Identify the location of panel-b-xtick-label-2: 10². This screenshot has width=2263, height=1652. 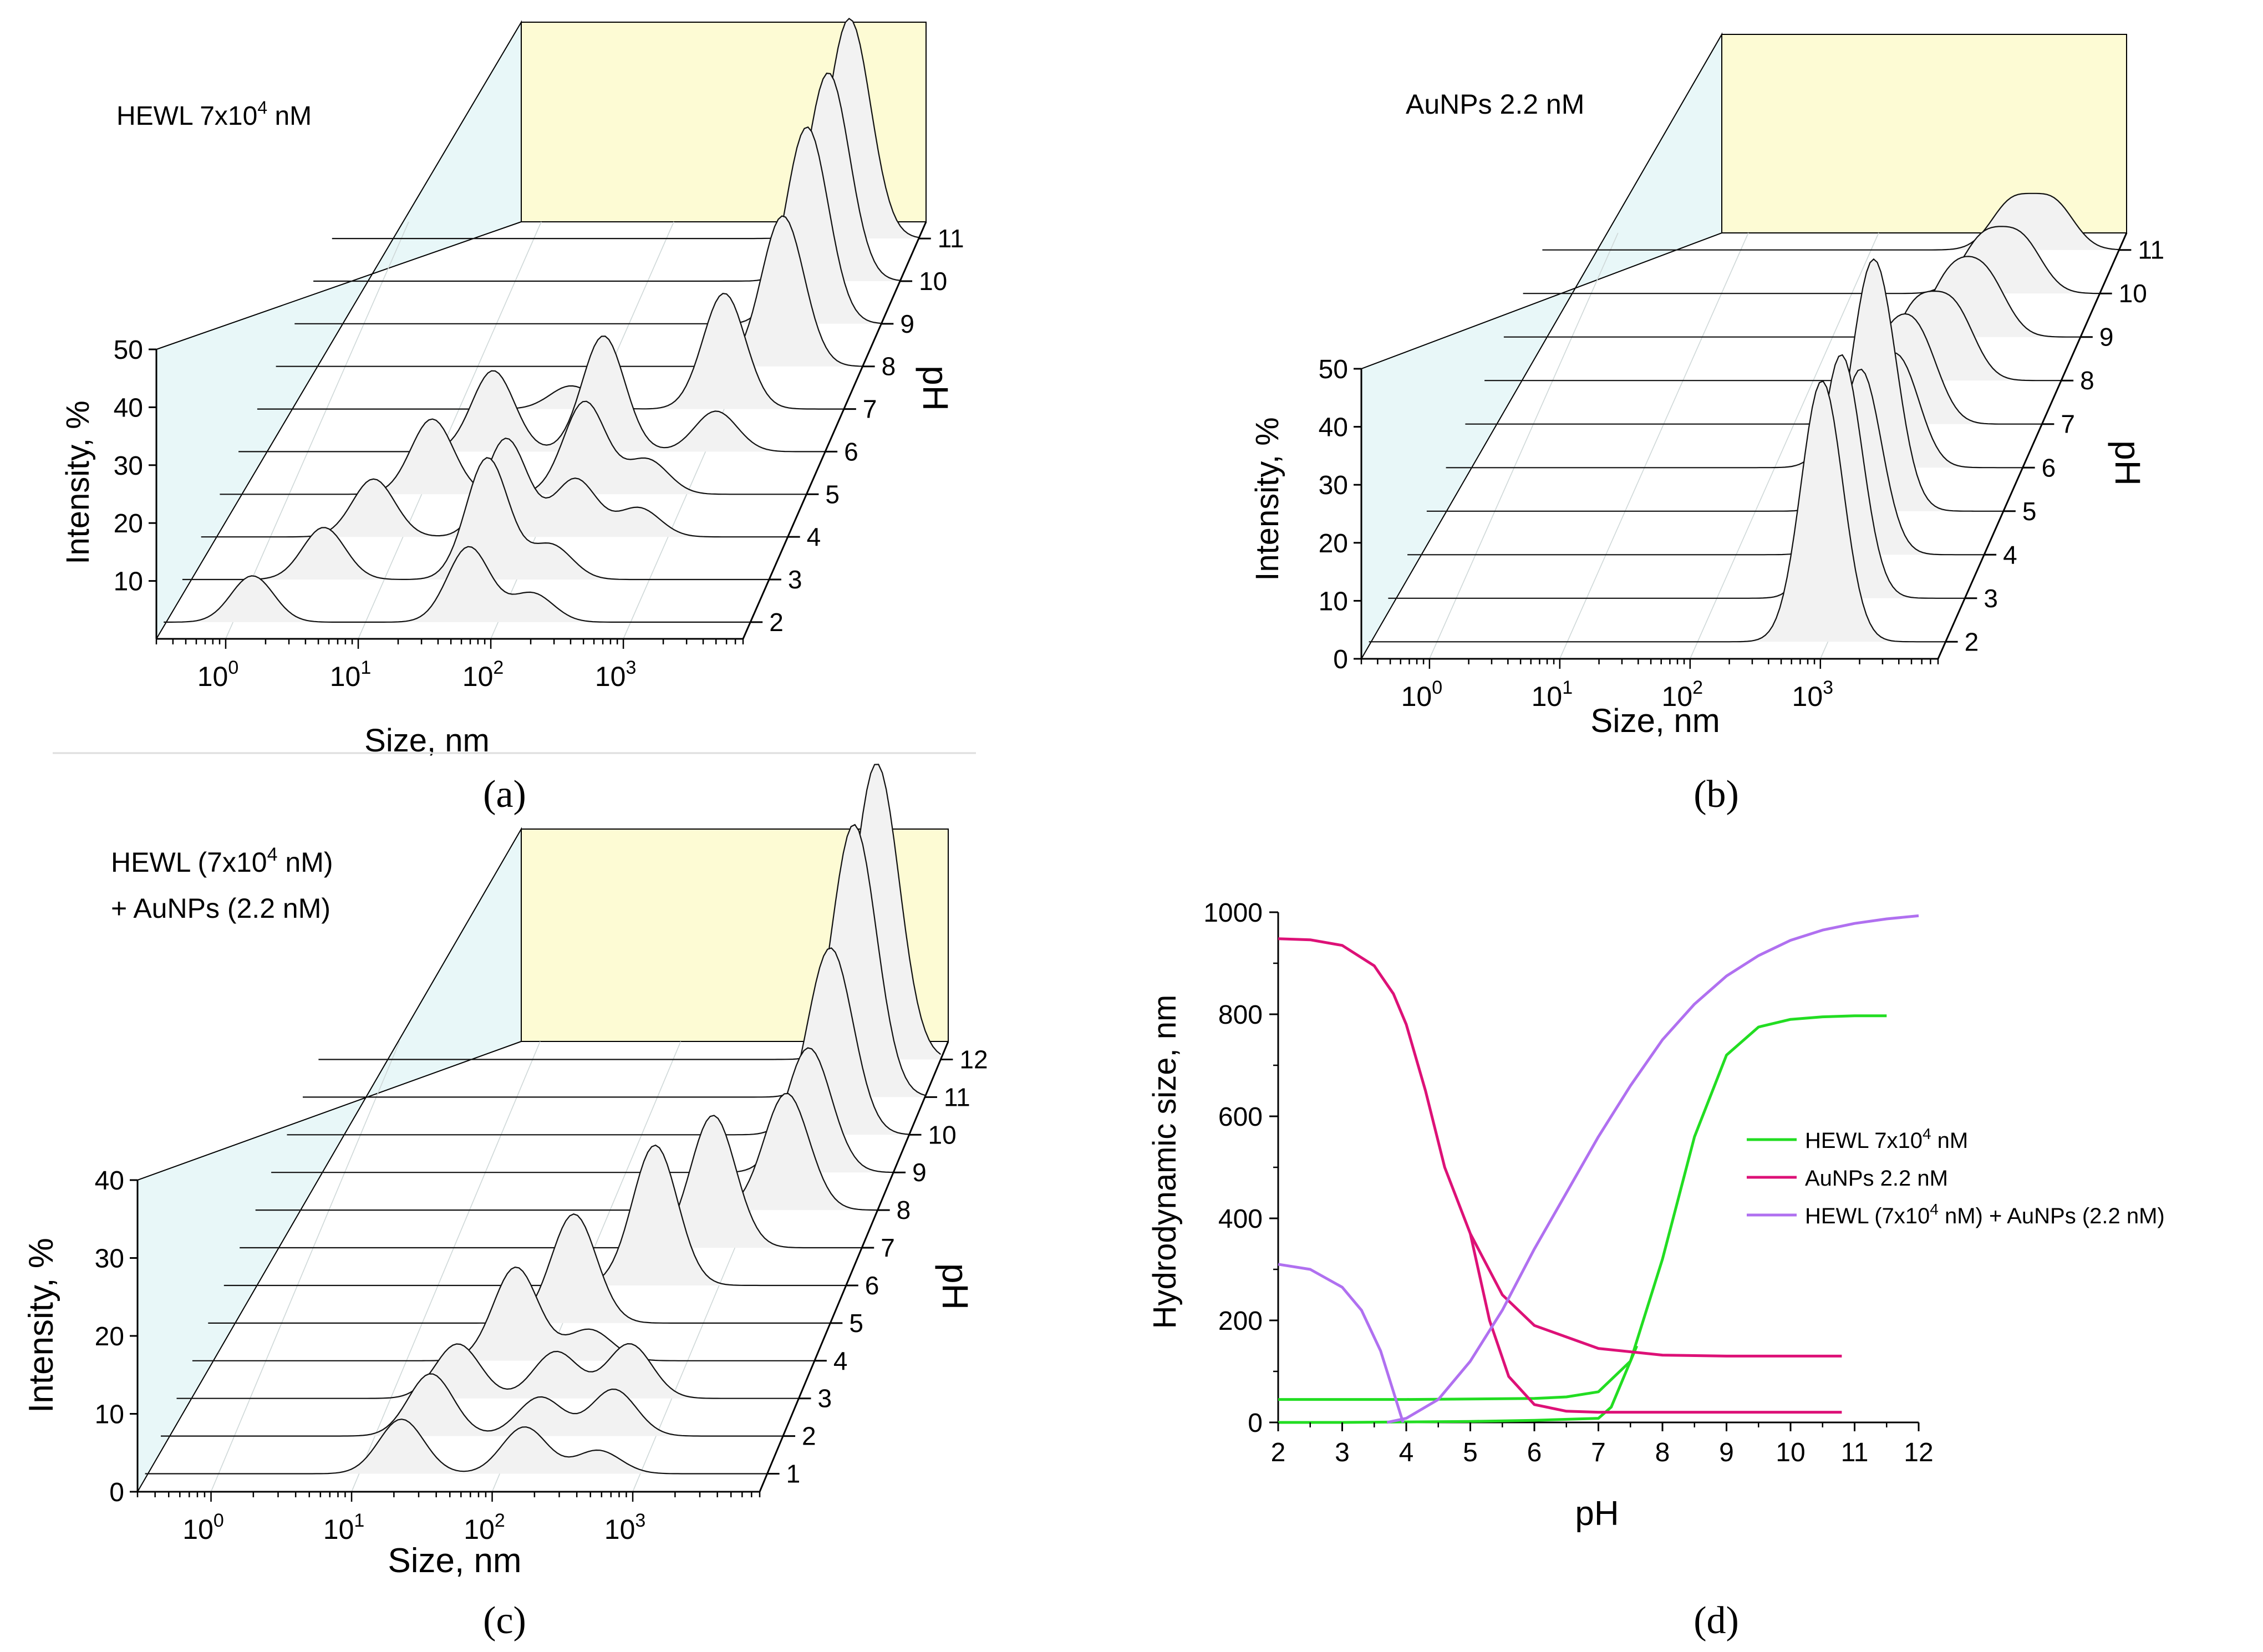
(1682, 694).